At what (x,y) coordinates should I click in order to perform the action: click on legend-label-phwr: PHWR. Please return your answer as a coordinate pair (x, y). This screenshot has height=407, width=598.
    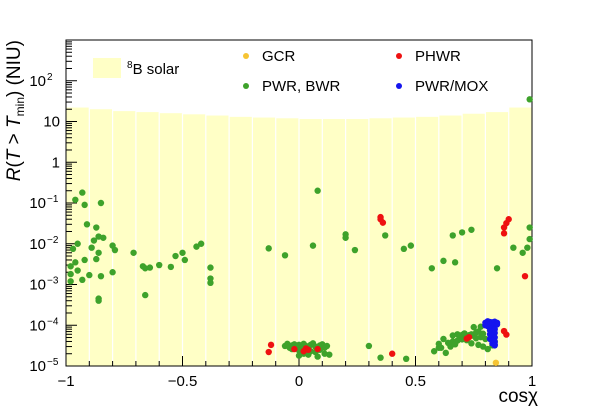
    Looking at the image, I should click on (438, 56).